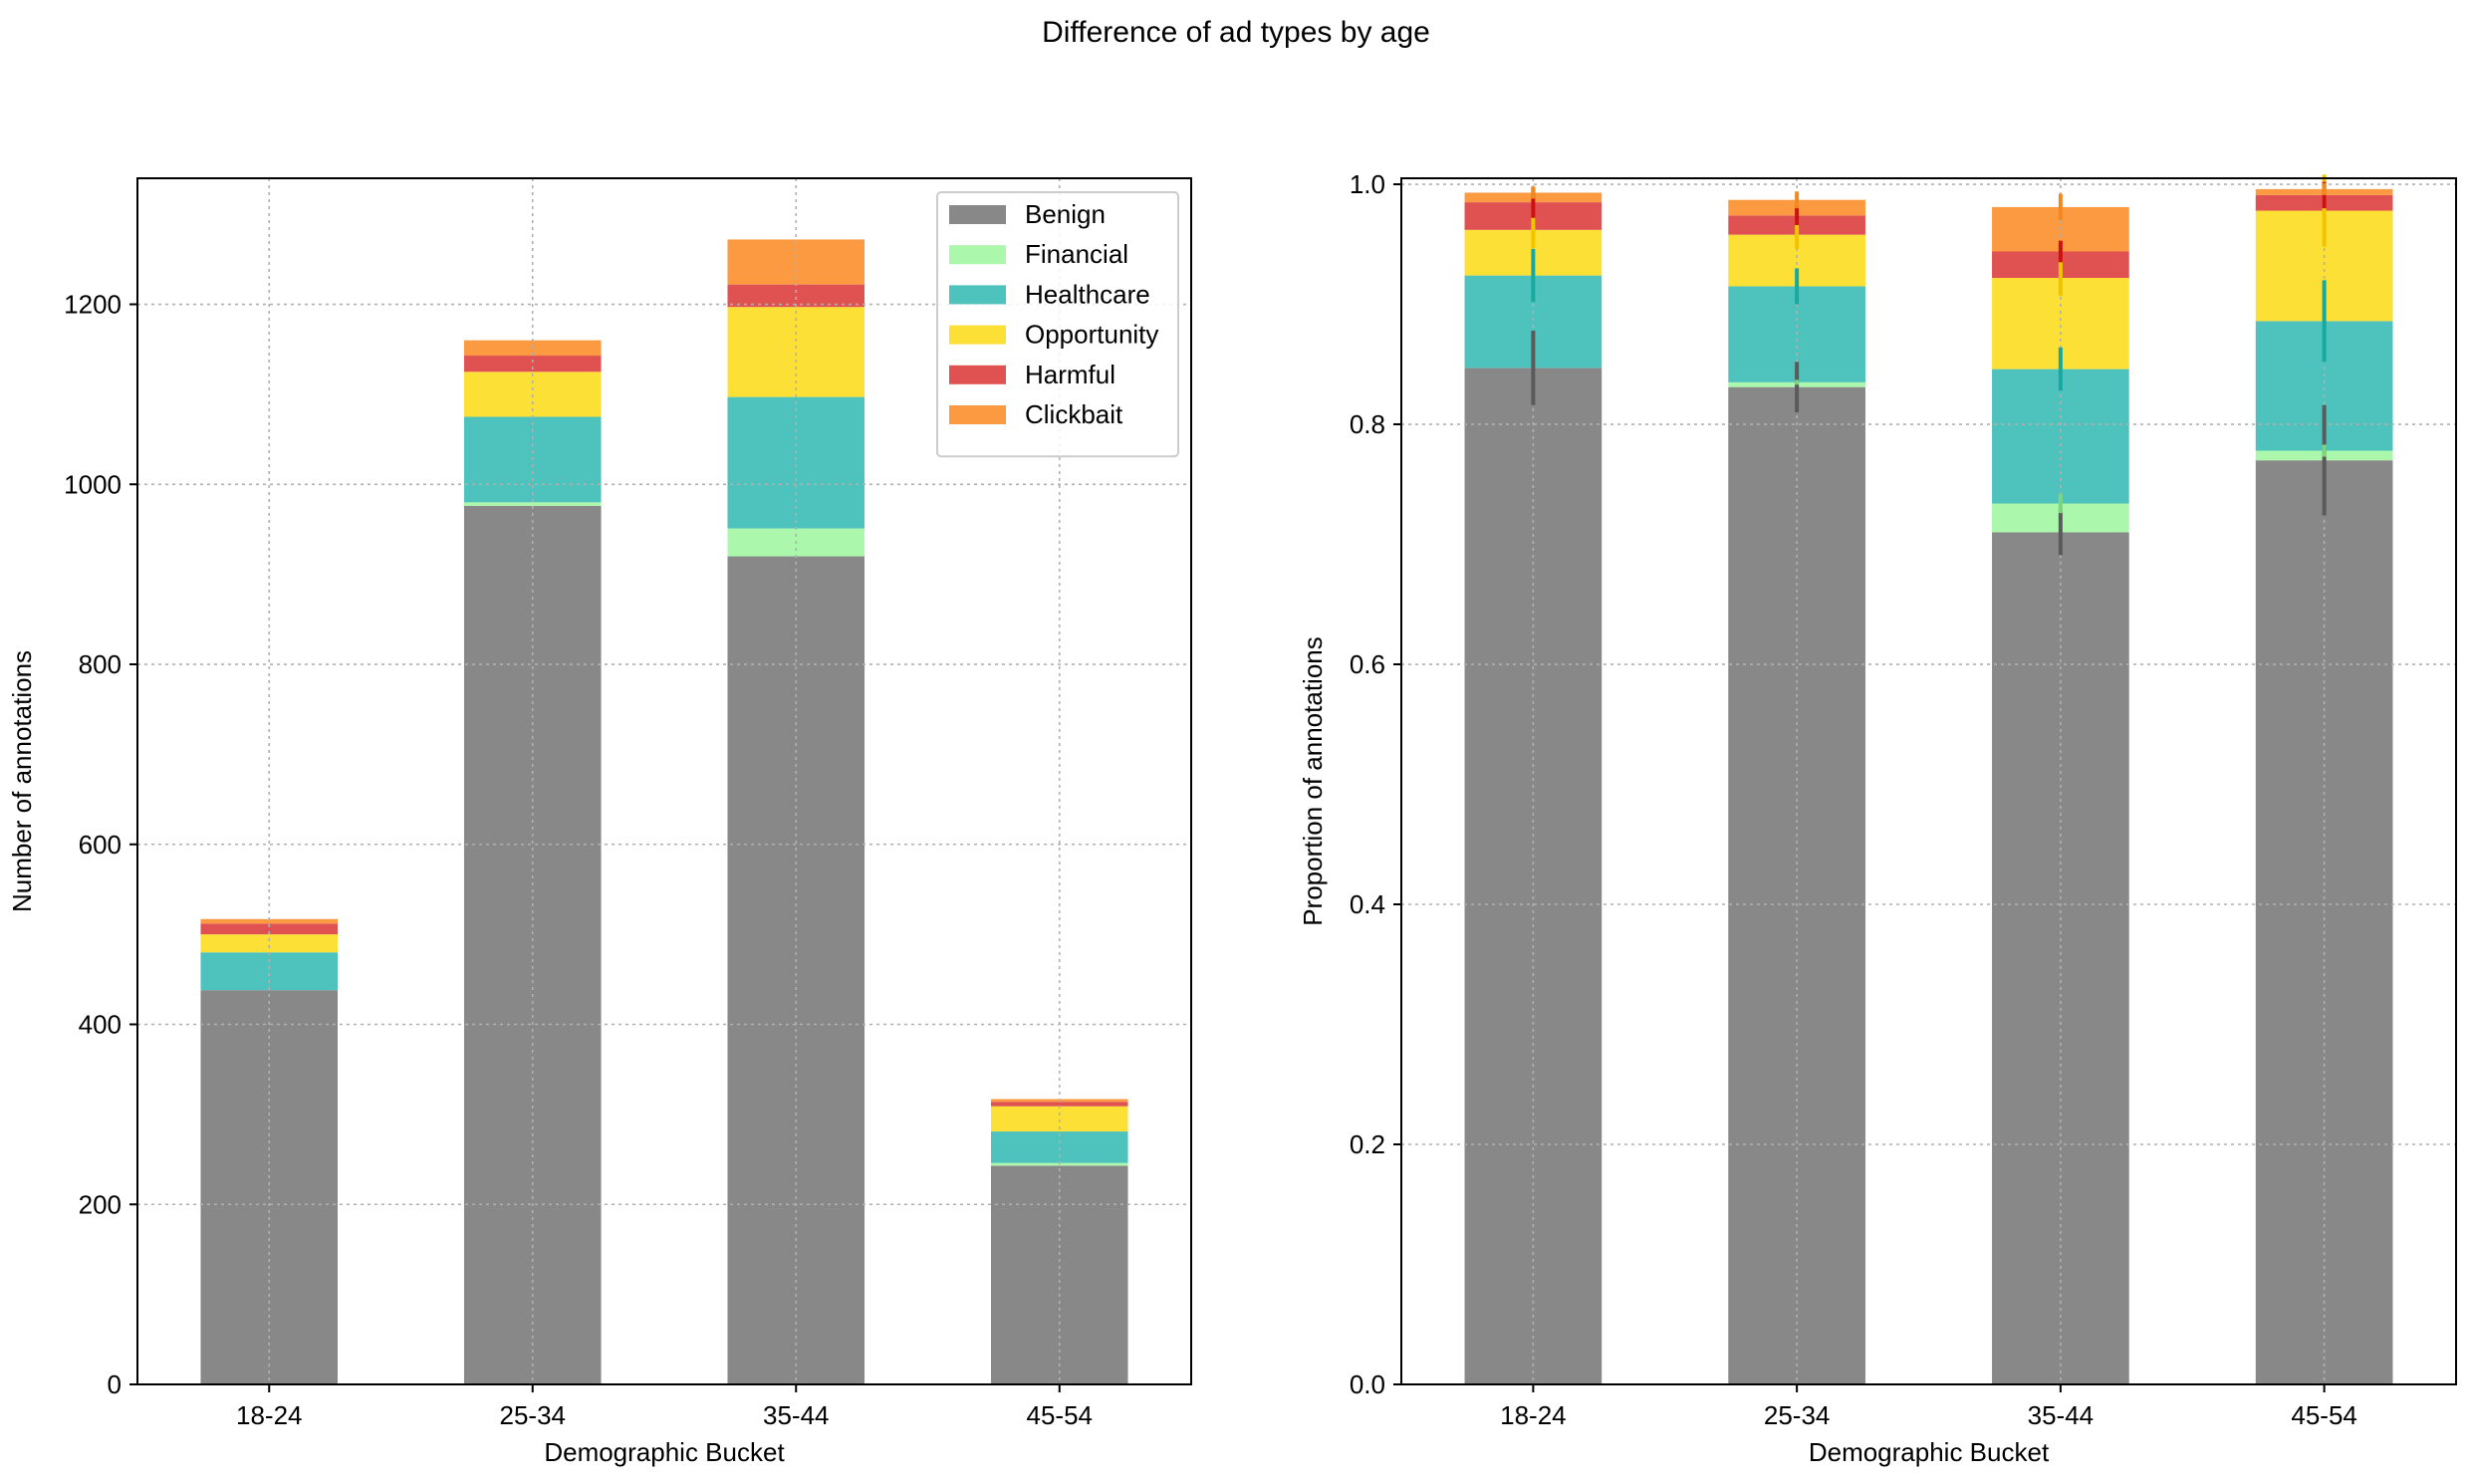  What do you see at coordinates (1367, 664) in the screenshot?
I see `y-tick-label: 0.6` at bounding box center [1367, 664].